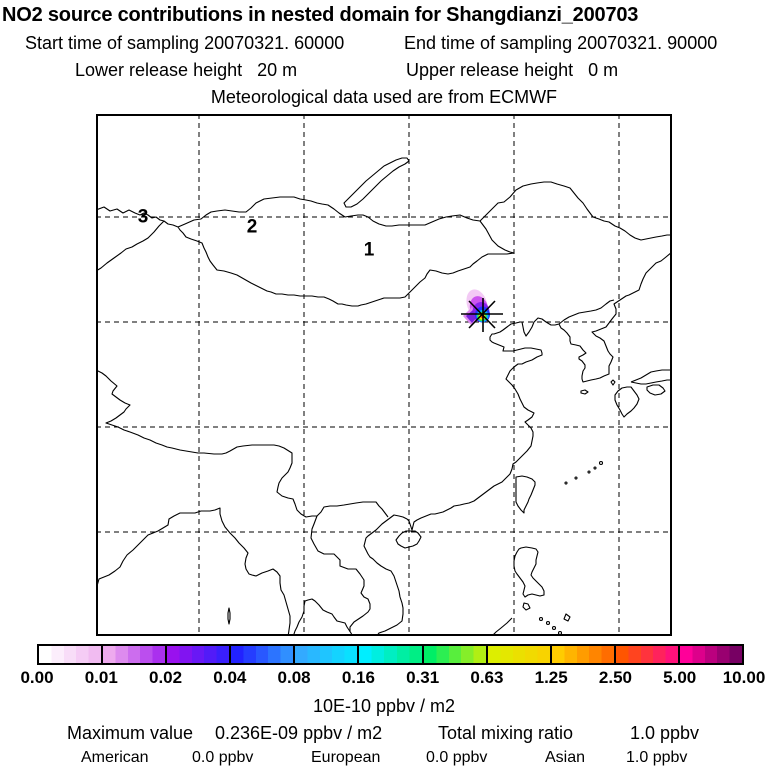 This screenshot has height=768, width=768. What do you see at coordinates (384, 97) in the screenshot?
I see `met-source-label: Meteorological data used are from ECMWF` at bounding box center [384, 97].